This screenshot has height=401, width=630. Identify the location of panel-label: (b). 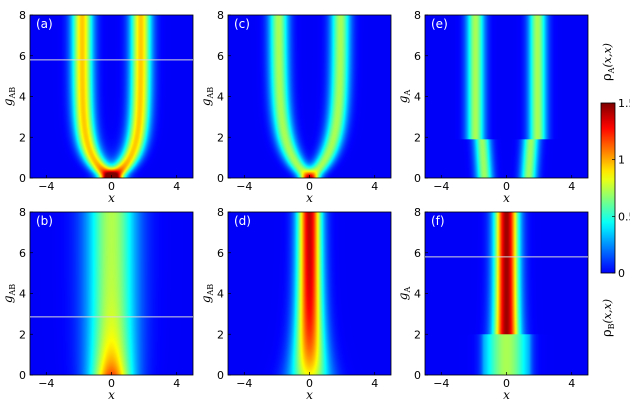
(44, 221).